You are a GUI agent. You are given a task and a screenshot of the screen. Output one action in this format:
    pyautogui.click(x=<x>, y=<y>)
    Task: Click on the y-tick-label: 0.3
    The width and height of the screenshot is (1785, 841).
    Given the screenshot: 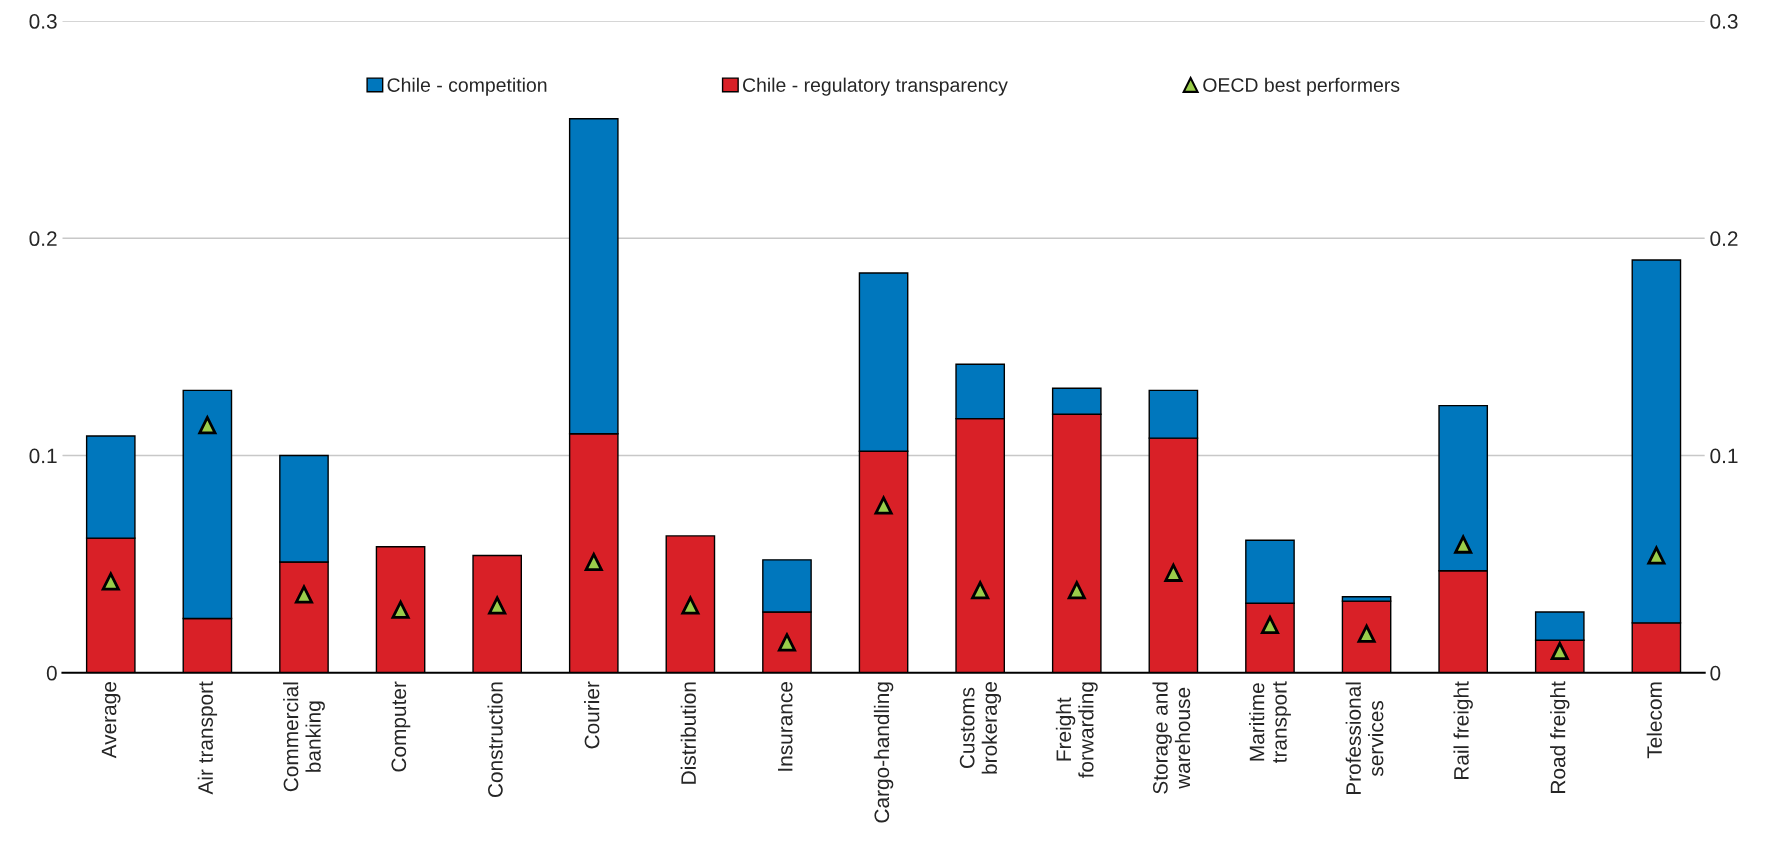 What is the action you would take?
    pyautogui.click(x=43, y=21)
    